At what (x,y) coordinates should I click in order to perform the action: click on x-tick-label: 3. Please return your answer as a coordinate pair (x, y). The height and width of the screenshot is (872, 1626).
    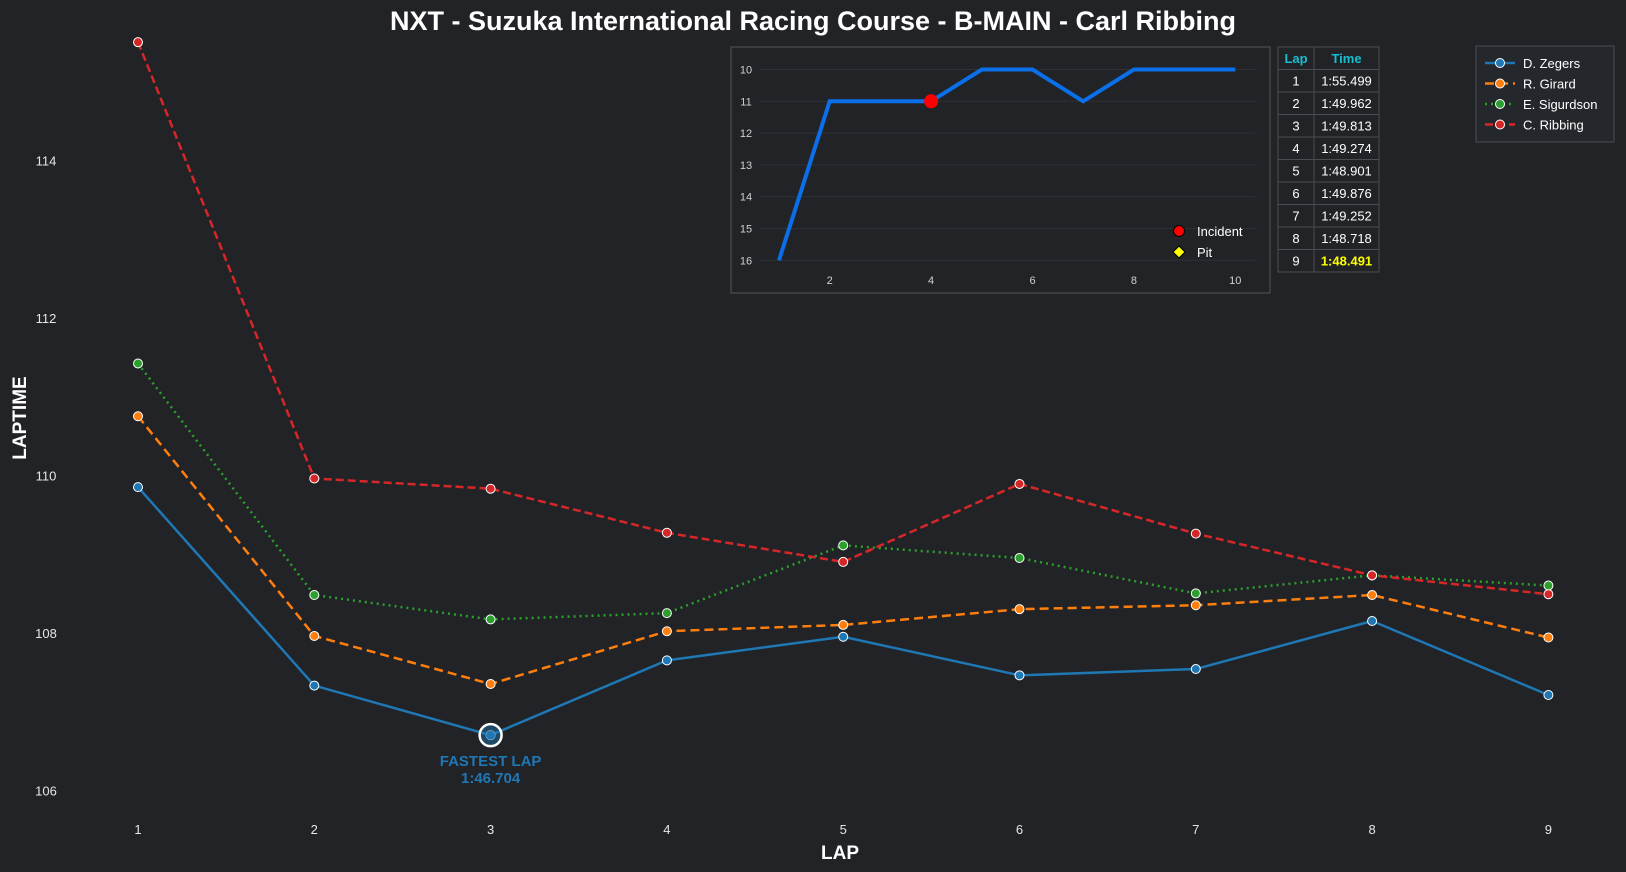
    Looking at the image, I should click on (490, 829).